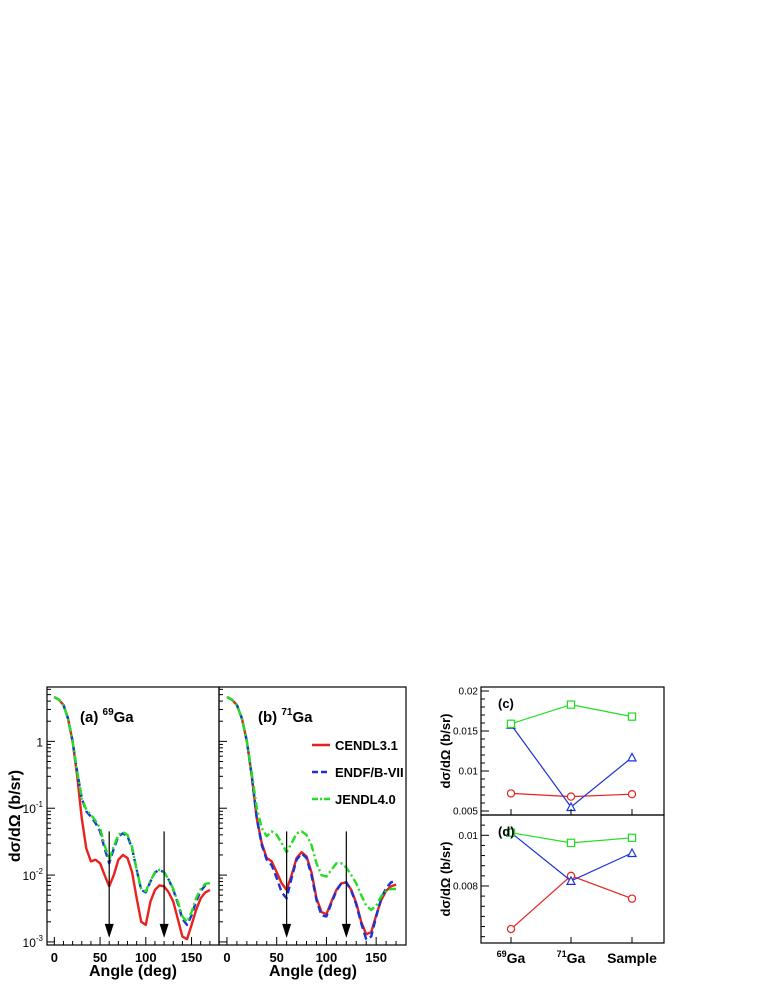 The width and height of the screenshot is (763, 987). What do you see at coordinates (33, 875) in the screenshot?
I see `panel-a-y-tick-label: 10⁻²` at bounding box center [33, 875].